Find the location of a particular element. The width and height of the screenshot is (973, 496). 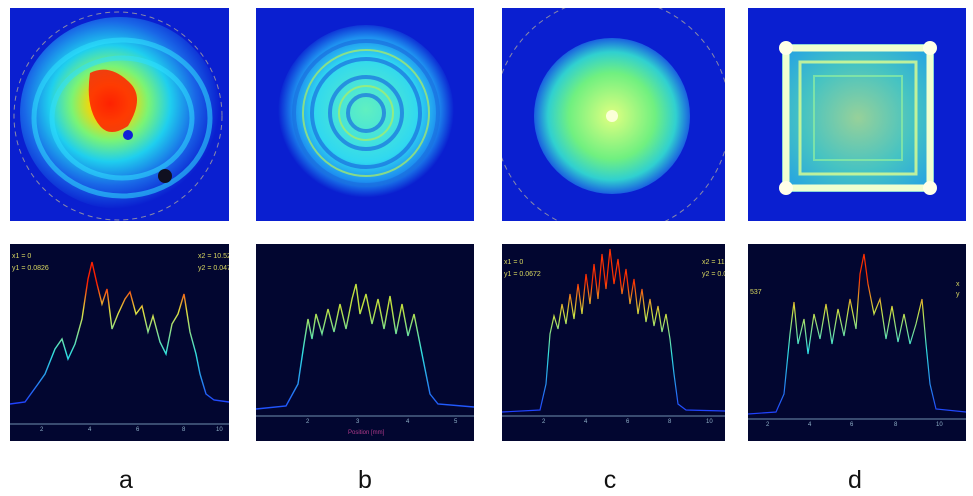

overlay-left-d-1: 537 is located at coordinates (756, 292).